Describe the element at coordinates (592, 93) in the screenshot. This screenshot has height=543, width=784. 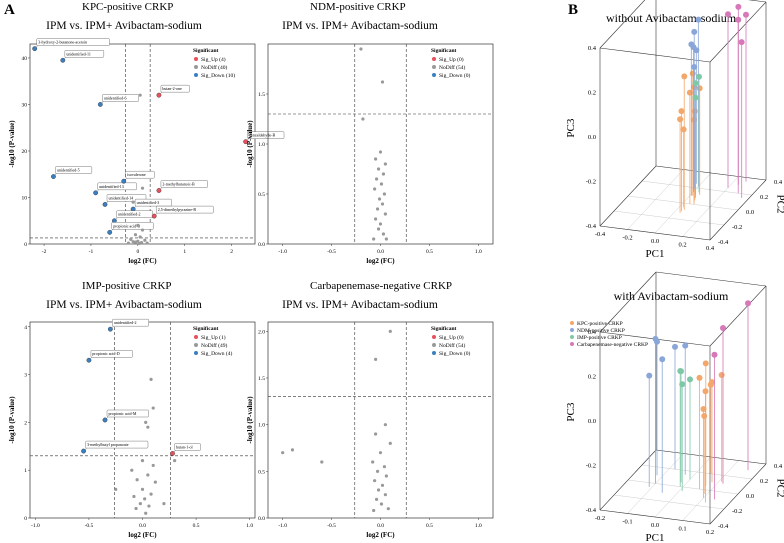
I see `z-tick-label: 0.2` at that location.